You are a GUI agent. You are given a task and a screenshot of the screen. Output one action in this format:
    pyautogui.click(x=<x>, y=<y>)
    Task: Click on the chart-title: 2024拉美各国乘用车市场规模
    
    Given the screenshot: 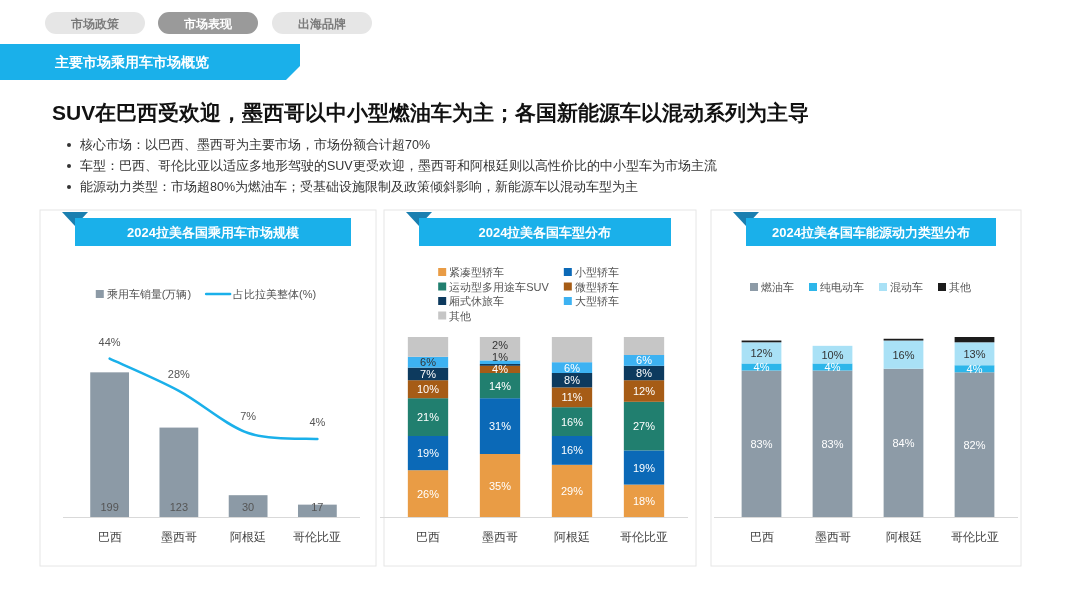 What is the action you would take?
    pyautogui.click(x=213, y=232)
    